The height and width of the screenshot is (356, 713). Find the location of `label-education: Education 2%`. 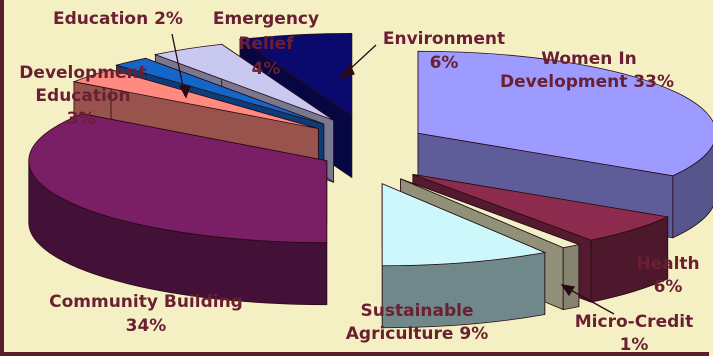

label-education: Education 2% is located at coordinates (118, 19).